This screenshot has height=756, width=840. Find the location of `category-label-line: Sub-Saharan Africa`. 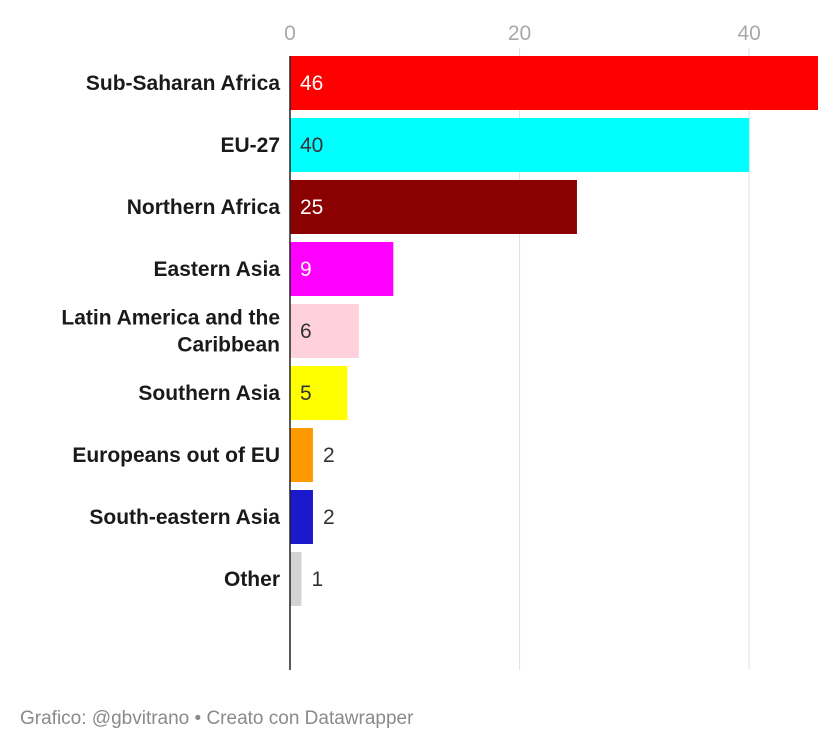

category-label-line: Sub-Saharan Africa is located at coordinates (183, 83).